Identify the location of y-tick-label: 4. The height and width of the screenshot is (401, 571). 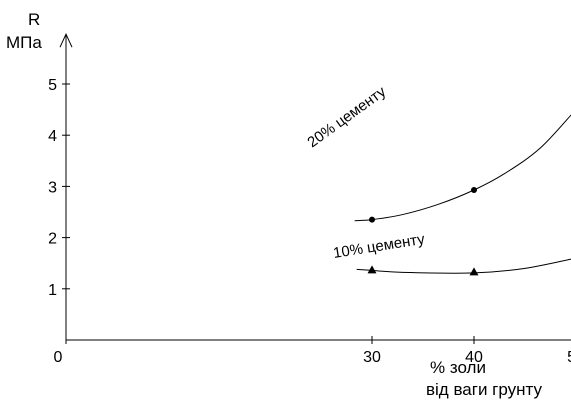
(52, 136).